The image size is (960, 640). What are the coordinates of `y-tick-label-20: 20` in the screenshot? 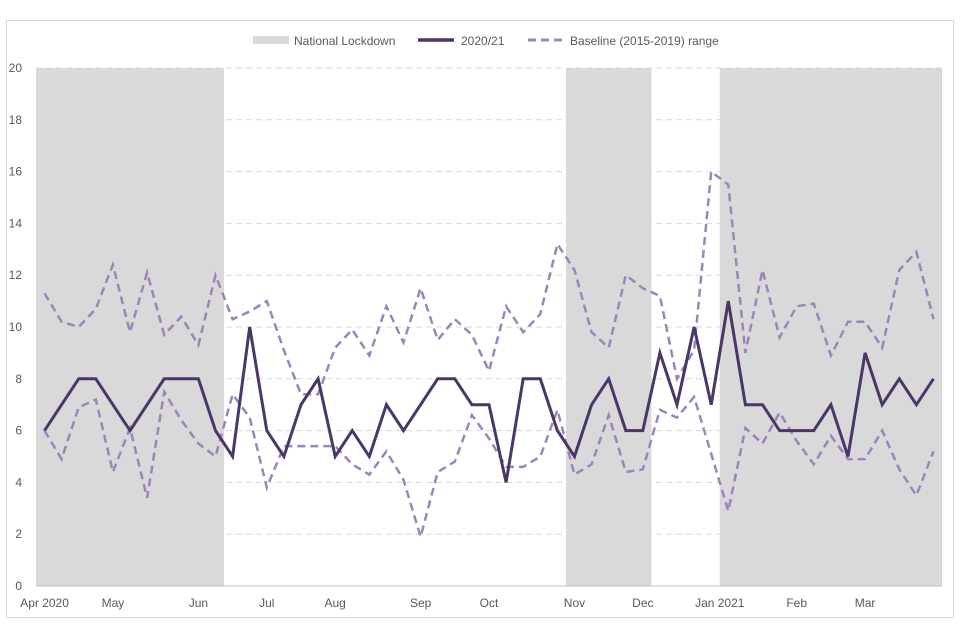 It's located at (16, 68).